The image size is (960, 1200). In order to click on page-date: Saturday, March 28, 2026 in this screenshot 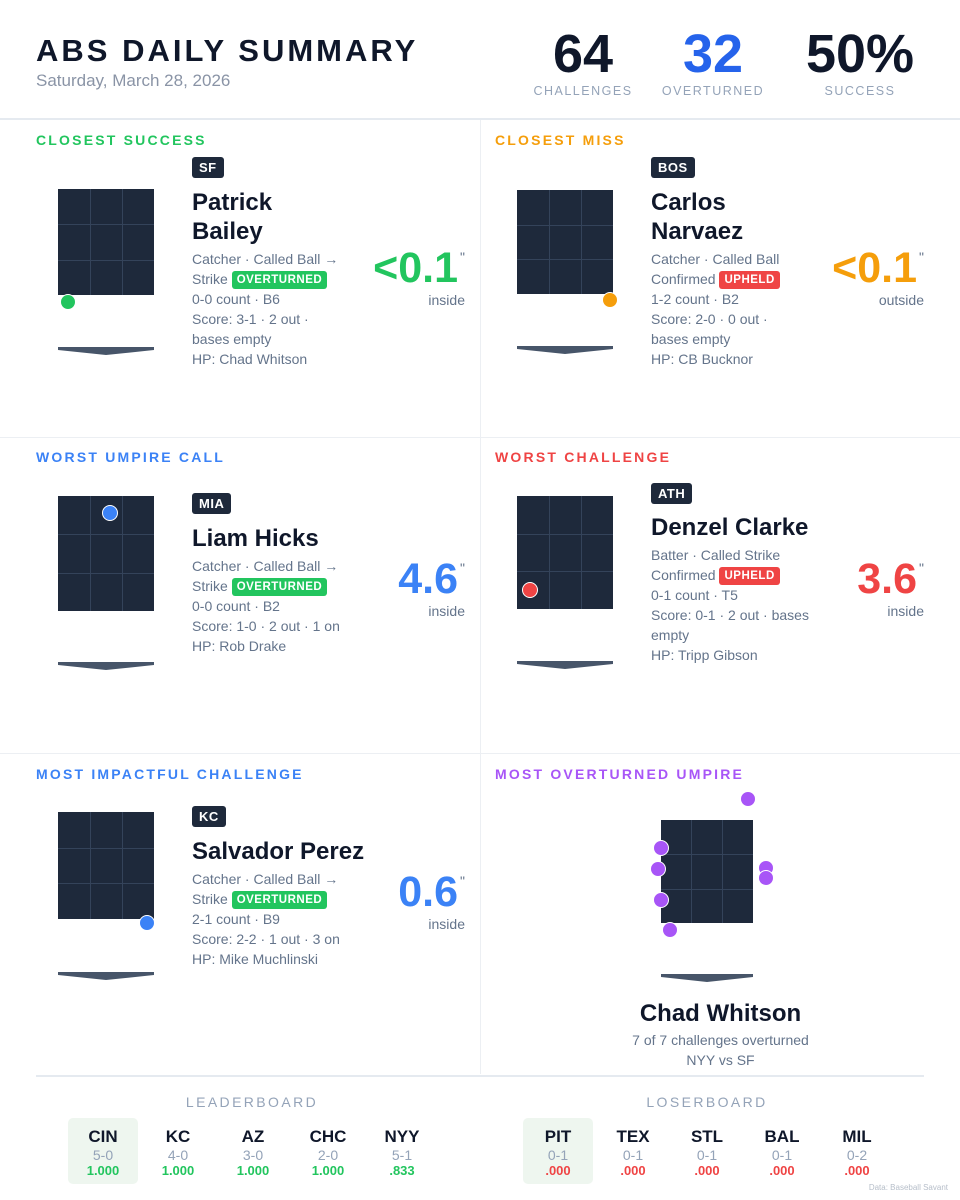, I will do `click(133, 80)`.